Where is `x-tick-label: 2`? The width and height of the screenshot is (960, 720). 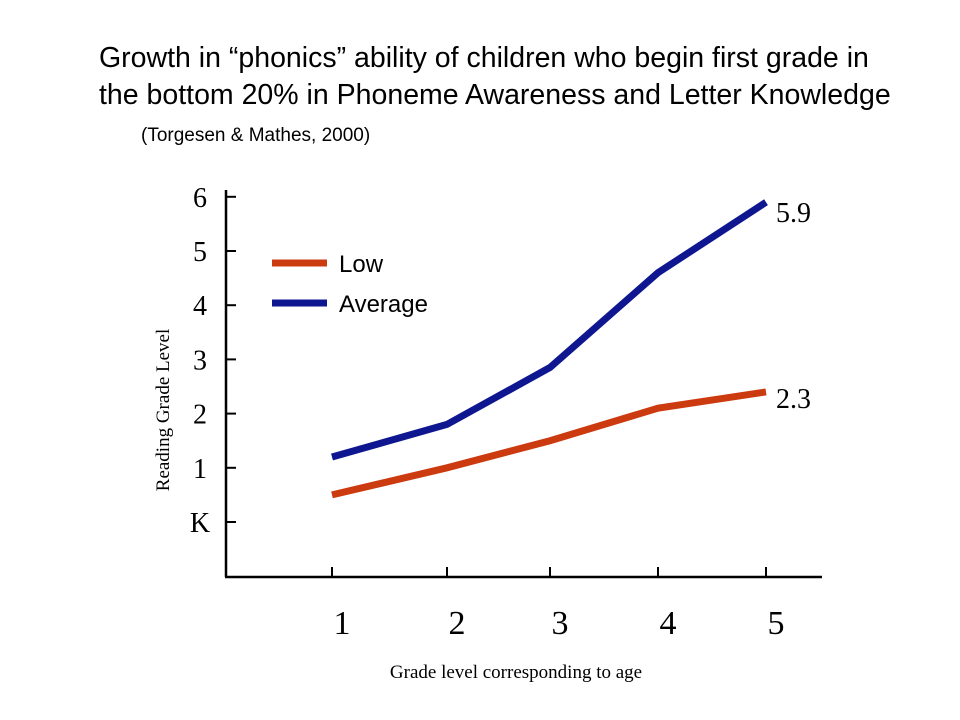 x-tick-label: 2 is located at coordinates (457, 623).